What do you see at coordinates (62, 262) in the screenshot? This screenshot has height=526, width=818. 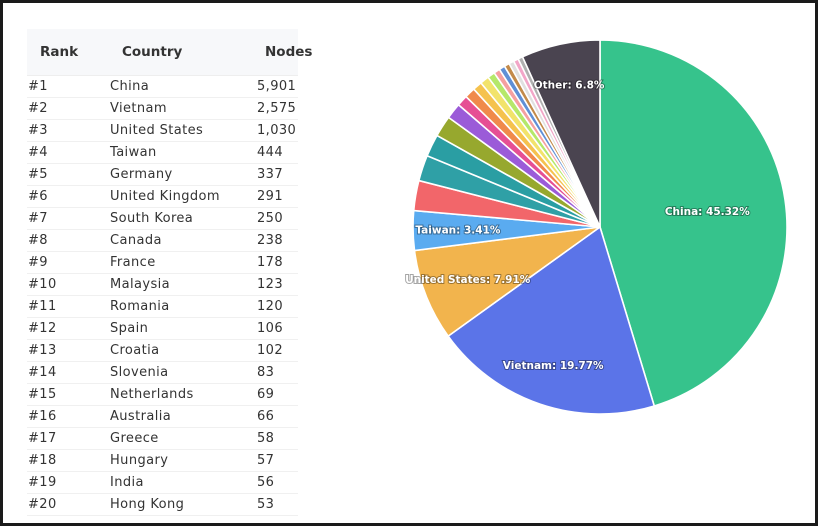 I see `rank-cell: #9` at bounding box center [62, 262].